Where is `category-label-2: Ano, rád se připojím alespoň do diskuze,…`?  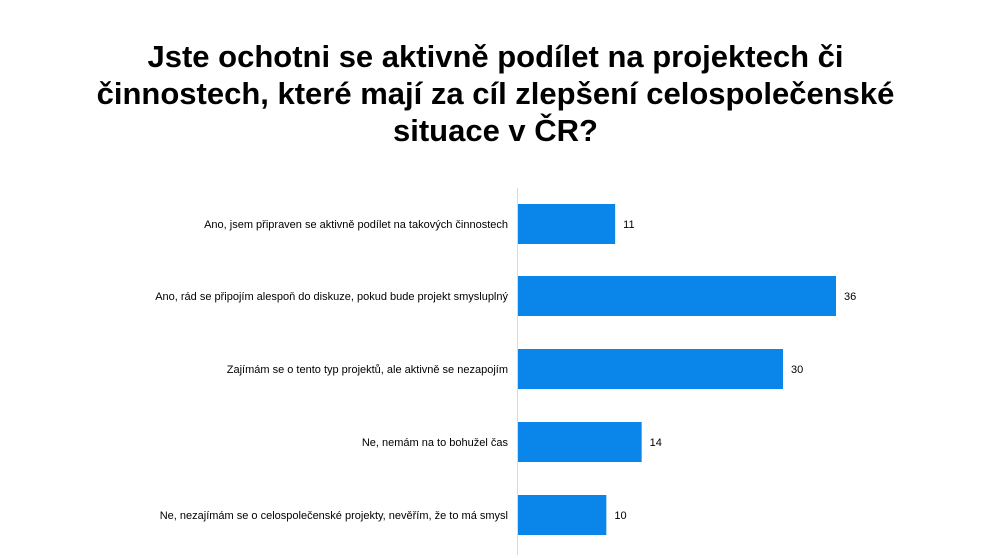 category-label-2: Ano, rád se připojím alespoň do diskuze,… is located at coordinates (331, 297).